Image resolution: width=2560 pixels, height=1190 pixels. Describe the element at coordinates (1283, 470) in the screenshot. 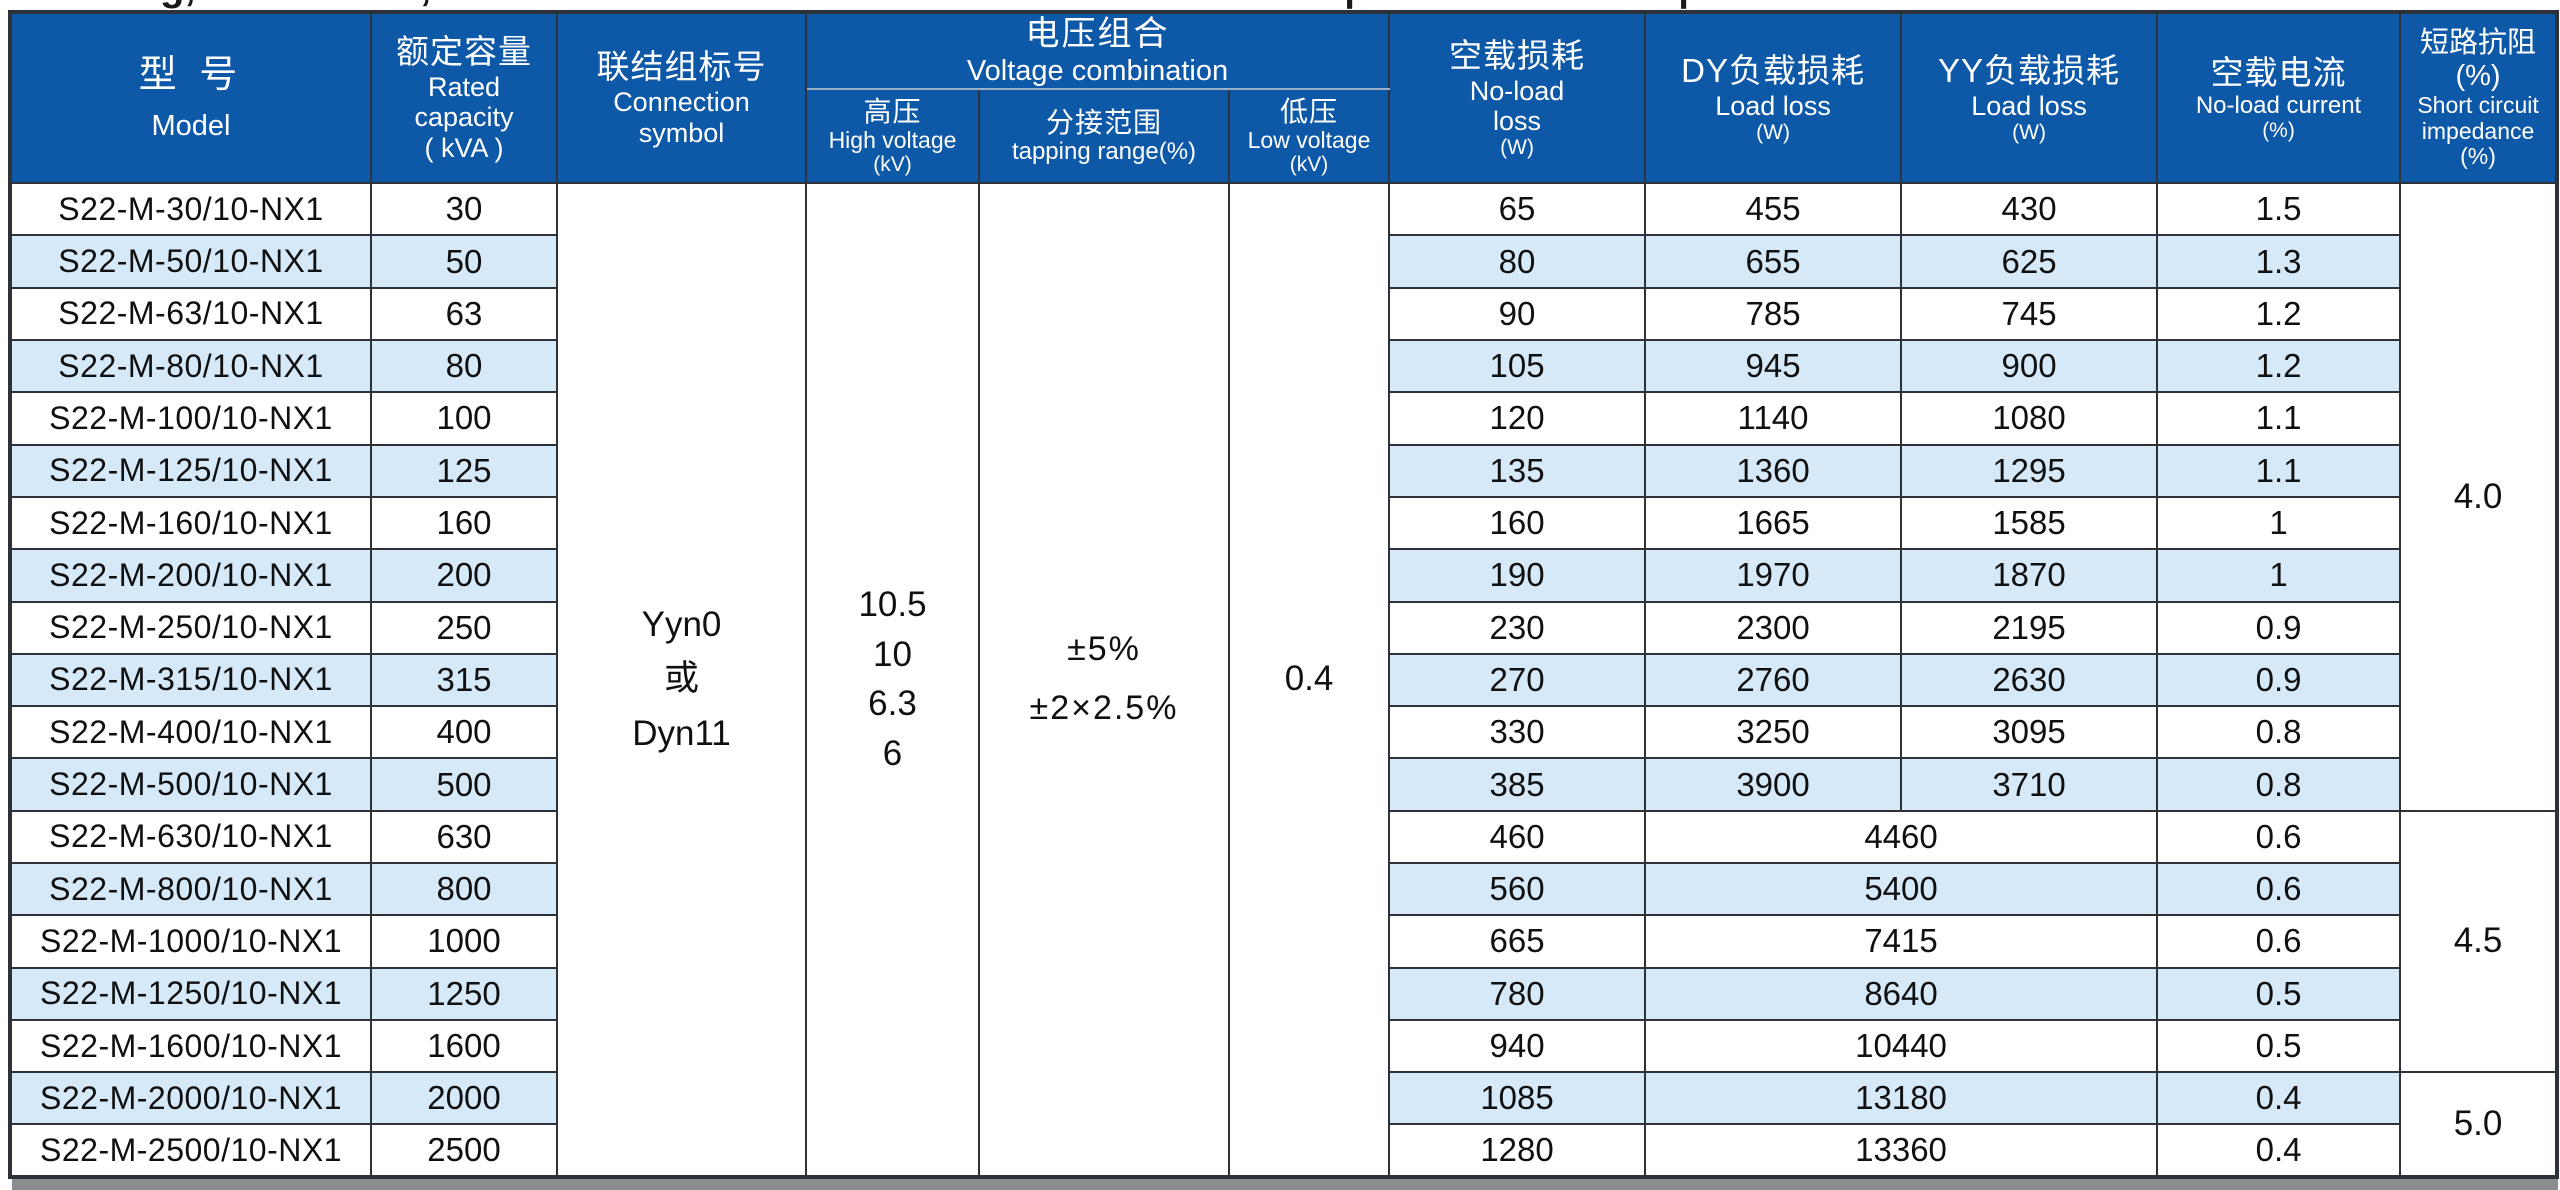

I see `table-row: S22-M-125/10-NX1 125 135 1360 1295 1.1` at that location.